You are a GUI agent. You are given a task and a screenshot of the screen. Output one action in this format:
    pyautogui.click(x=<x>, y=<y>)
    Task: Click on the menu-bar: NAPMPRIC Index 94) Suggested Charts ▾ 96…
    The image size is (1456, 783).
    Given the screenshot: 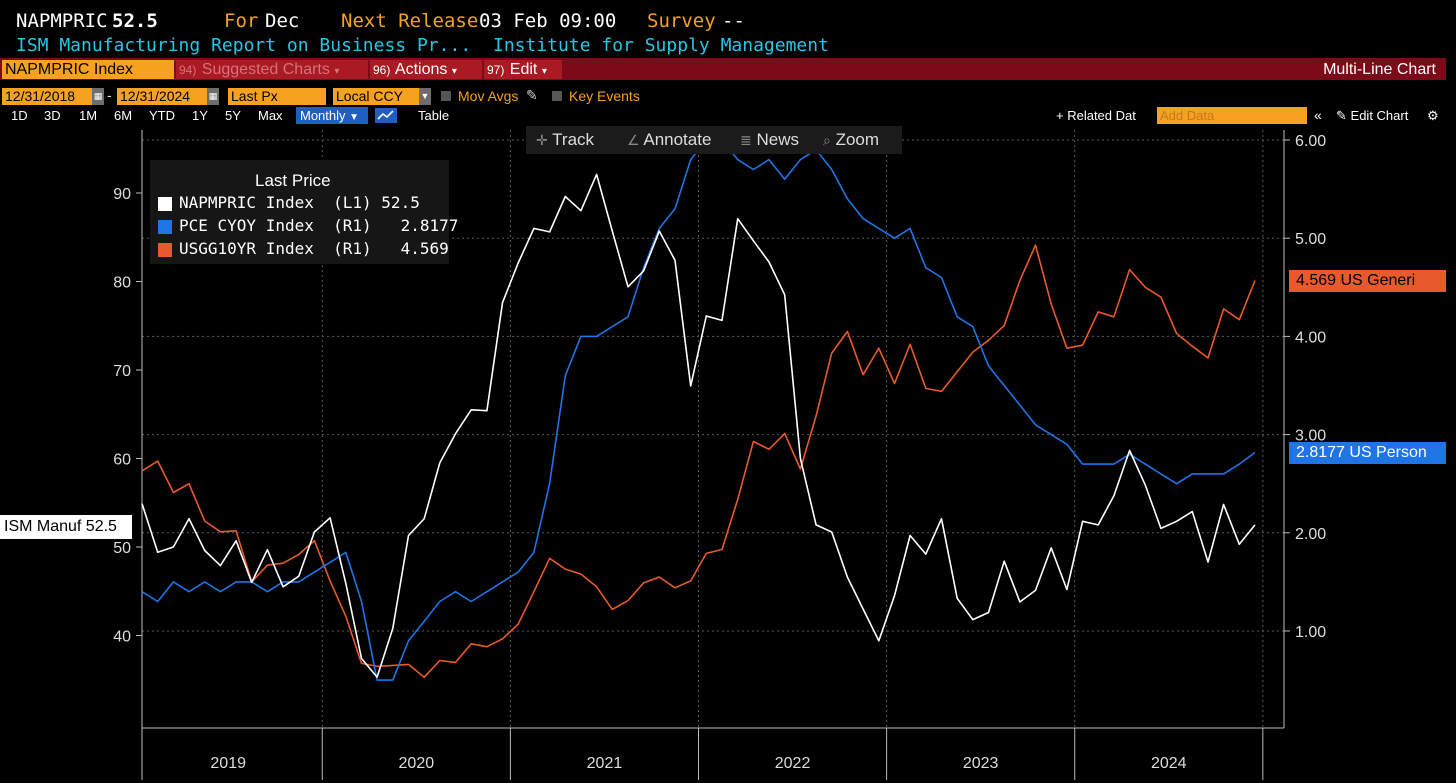 What is the action you would take?
    pyautogui.click(x=723, y=69)
    